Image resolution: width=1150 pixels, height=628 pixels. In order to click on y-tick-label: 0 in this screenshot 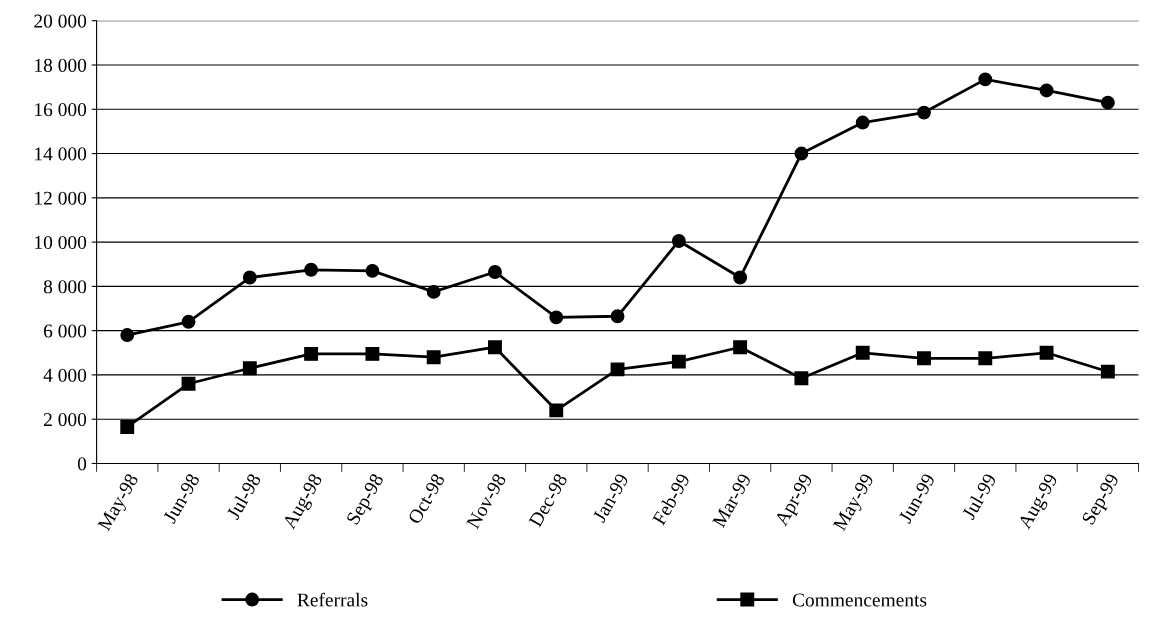, I will do `click(82, 464)`.